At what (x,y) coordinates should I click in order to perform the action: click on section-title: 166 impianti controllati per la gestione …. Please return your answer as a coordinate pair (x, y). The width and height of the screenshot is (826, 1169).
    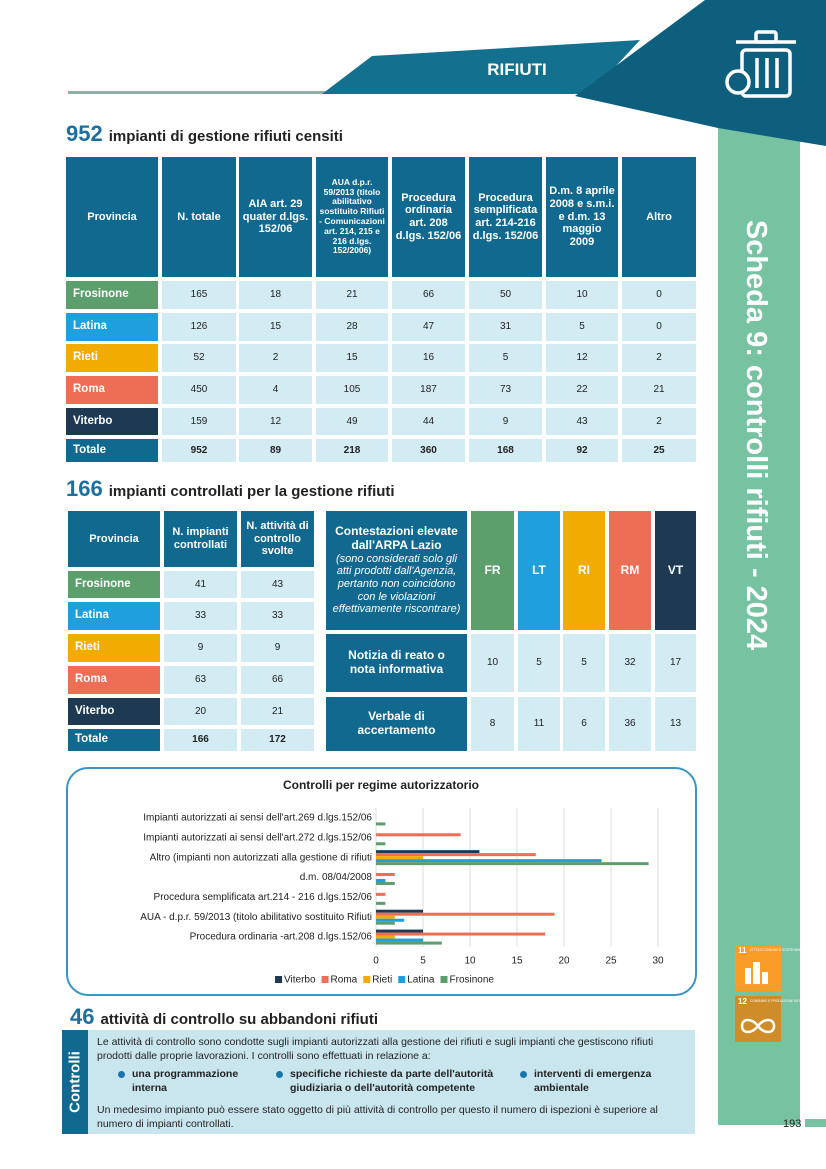
    Looking at the image, I should click on (230, 489).